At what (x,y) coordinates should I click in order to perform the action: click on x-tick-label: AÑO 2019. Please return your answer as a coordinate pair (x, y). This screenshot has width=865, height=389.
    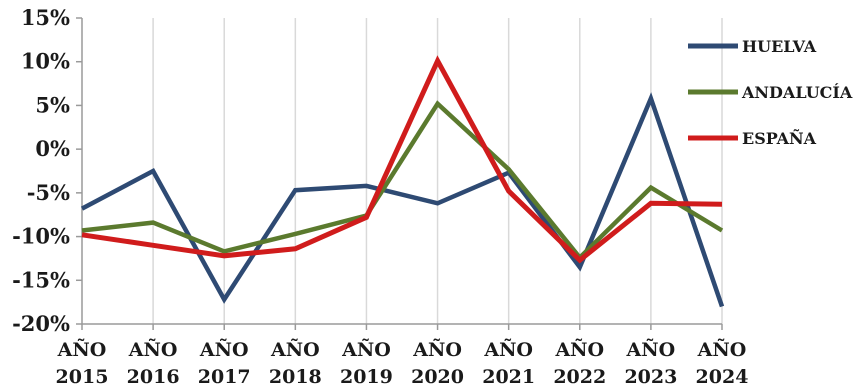
    Looking at the image, I should click on (366, 363).